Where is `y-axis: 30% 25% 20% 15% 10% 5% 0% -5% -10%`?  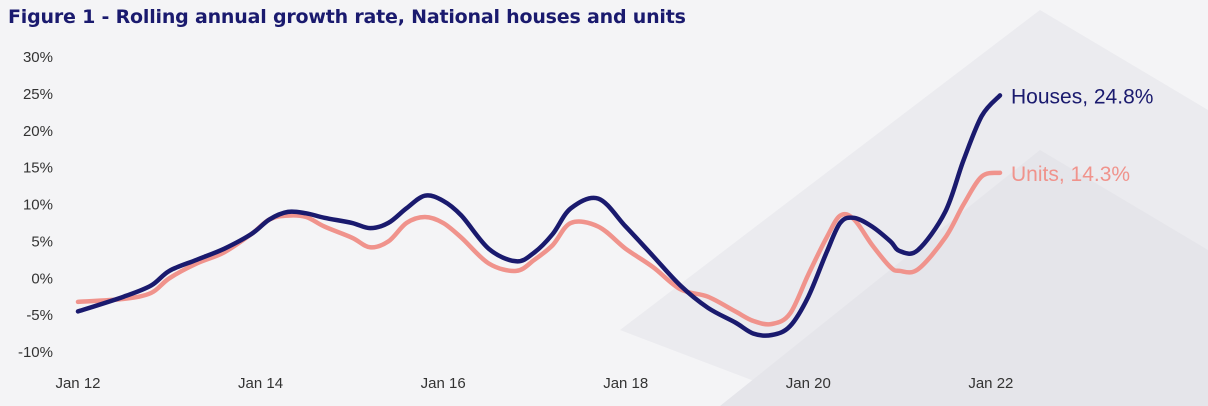
y-axis: 30% 25% 20% 15% 10% 5% 0% -5% -10% is located at coordinates (35, 205).